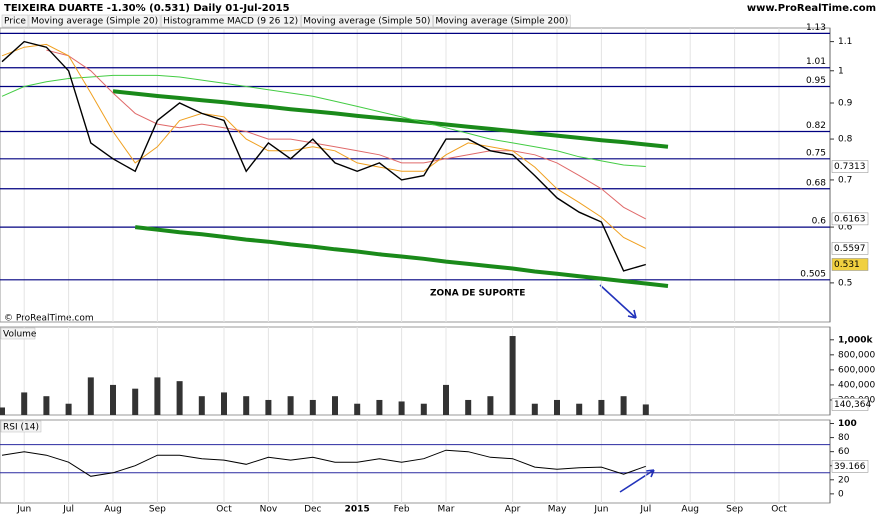 The image size is (880, 516). Describe the element at coordinates (845, 228) in the screenshot. I see `y-tick-label: 0.6` at that location.